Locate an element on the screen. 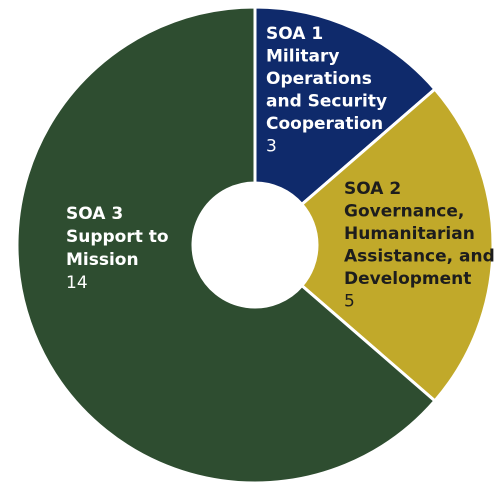 The height and width of the screenshot is (487, 494). slice-label-line: Governance, is located at coordinates (404, 212).